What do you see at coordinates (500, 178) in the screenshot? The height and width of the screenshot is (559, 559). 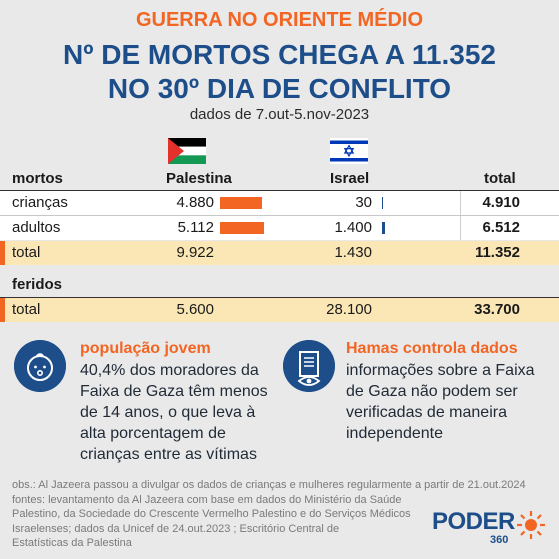 I see `column-header-total: total` at bounding box center [500, 178].